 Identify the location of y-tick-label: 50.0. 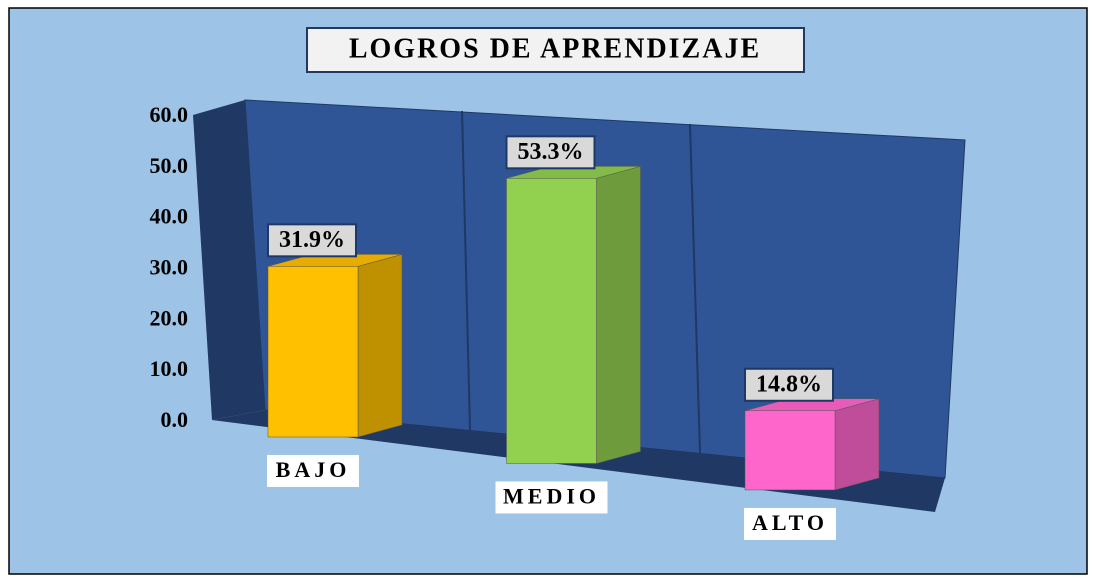
(169, 165).